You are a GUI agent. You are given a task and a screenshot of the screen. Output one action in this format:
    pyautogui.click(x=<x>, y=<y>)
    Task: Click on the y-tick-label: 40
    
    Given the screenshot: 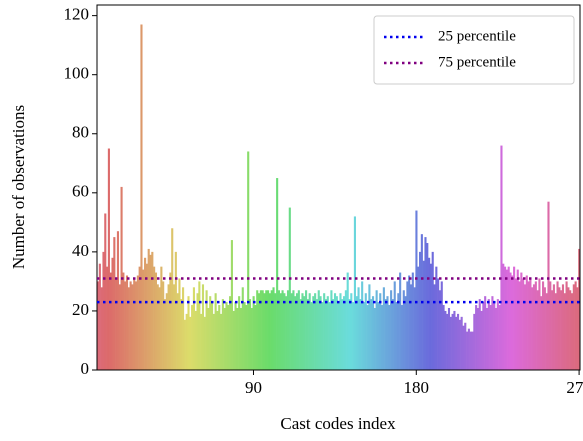 What is the action you would take?
    pyautogui.click(x=80, y=250)
    